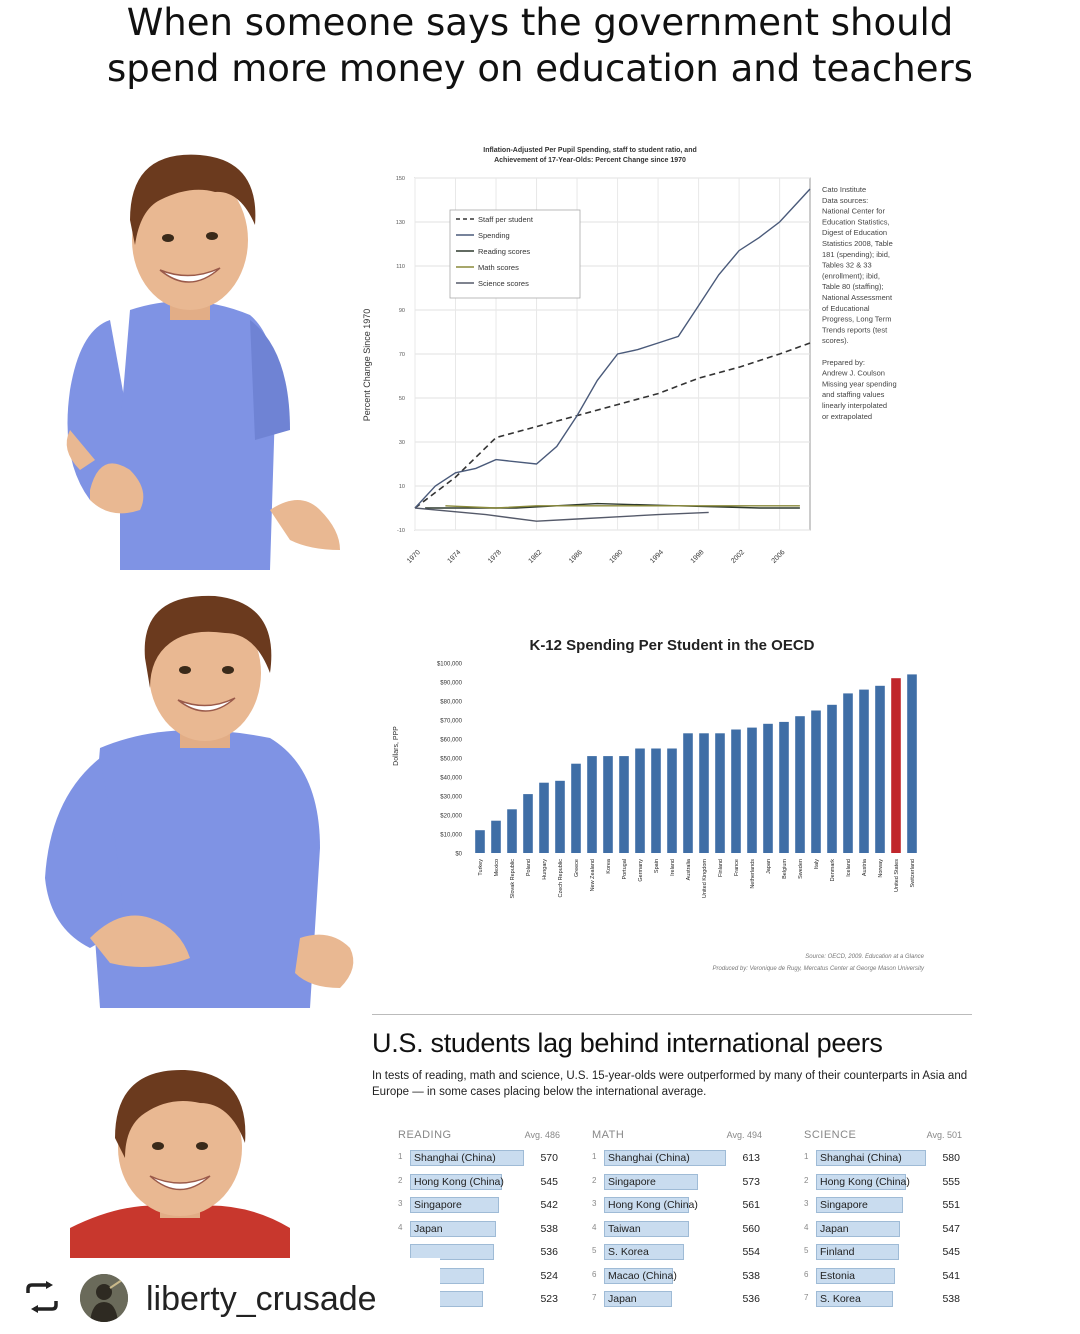  What do you see at coordinates (104, 1298) in the screenshot?
I see `avatar` at bounding box center [104, 1298].